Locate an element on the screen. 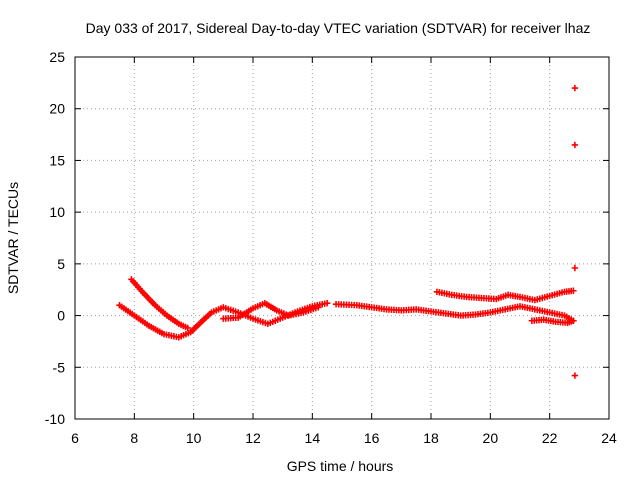 The height and width of the screenshot is (480, 640). x-tick-label: 16 is located at coordinates (372, 438).